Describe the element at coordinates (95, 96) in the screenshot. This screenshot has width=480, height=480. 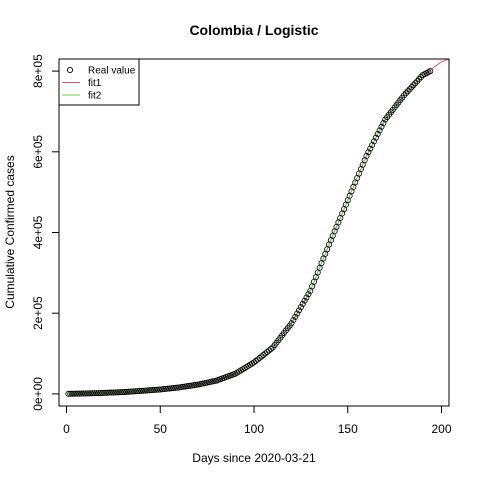
I see `legend-label: fit2` at that location.